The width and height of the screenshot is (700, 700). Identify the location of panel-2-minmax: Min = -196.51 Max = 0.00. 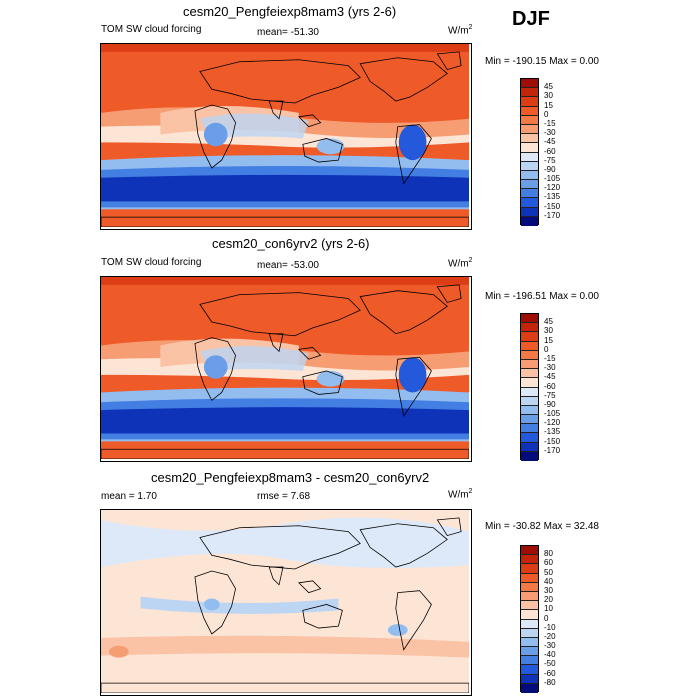
(542, 296).